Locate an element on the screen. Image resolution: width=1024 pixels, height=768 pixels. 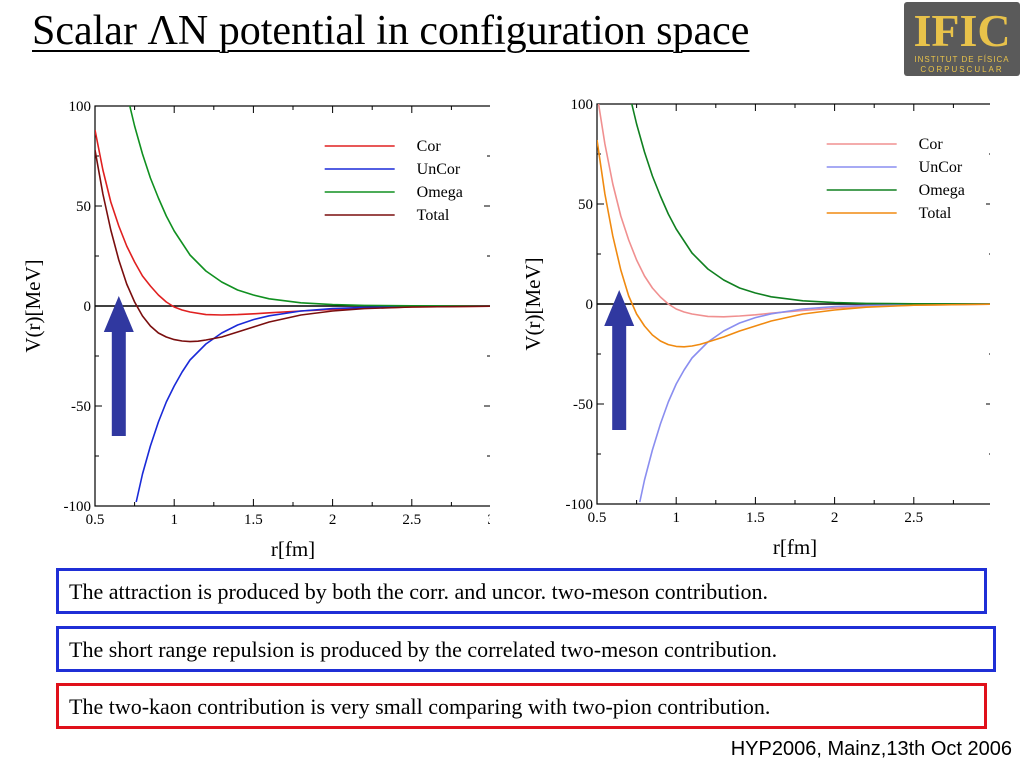
chart-right-xtick-label: 3 is located at coordinates (989, 518).